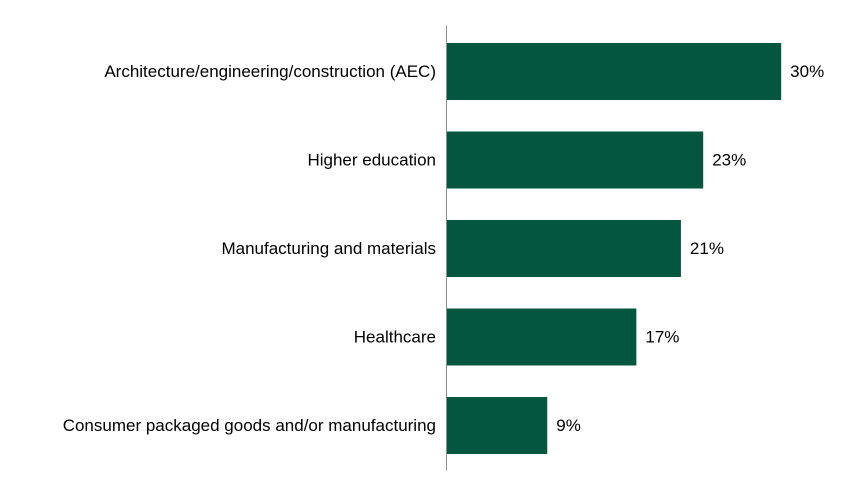  What do you see at coordinates (662, 337) in the screenshot?
I see `value-label-3: 17%` at bounding box center [662, 337].